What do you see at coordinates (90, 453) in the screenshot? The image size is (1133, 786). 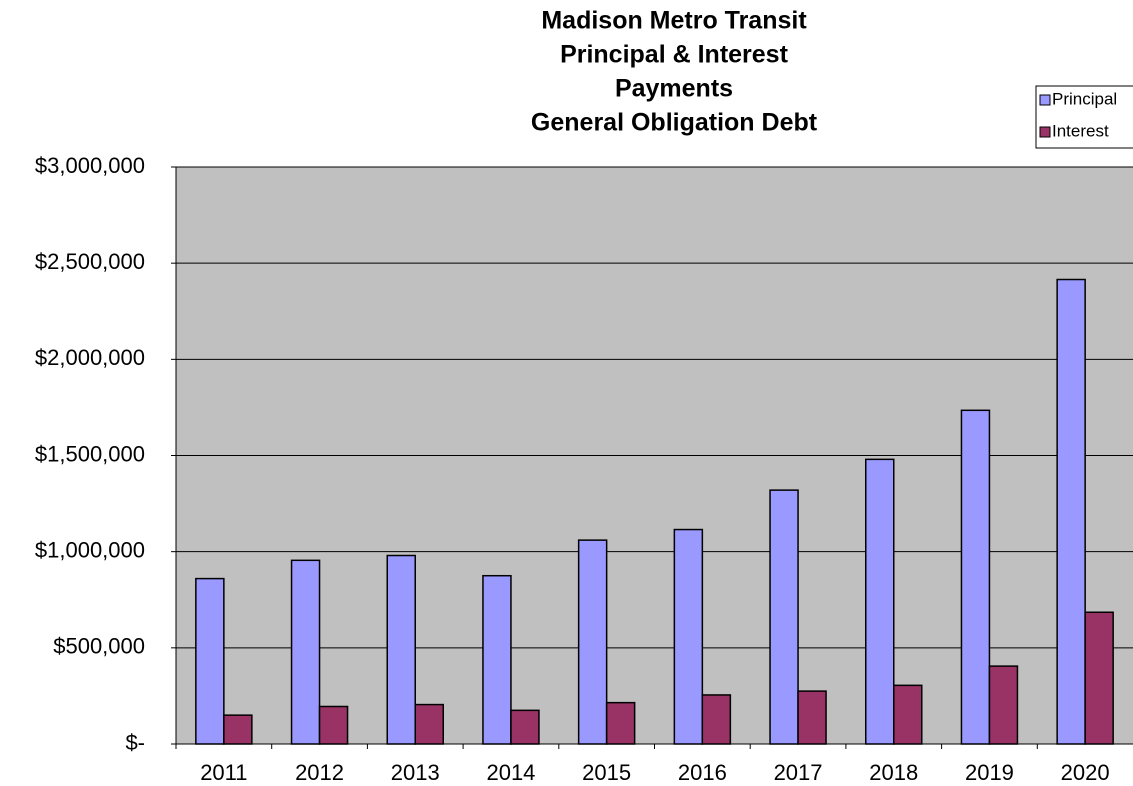 I see `y-tick-label: $1,500,000` at bounding box center [90, 453].